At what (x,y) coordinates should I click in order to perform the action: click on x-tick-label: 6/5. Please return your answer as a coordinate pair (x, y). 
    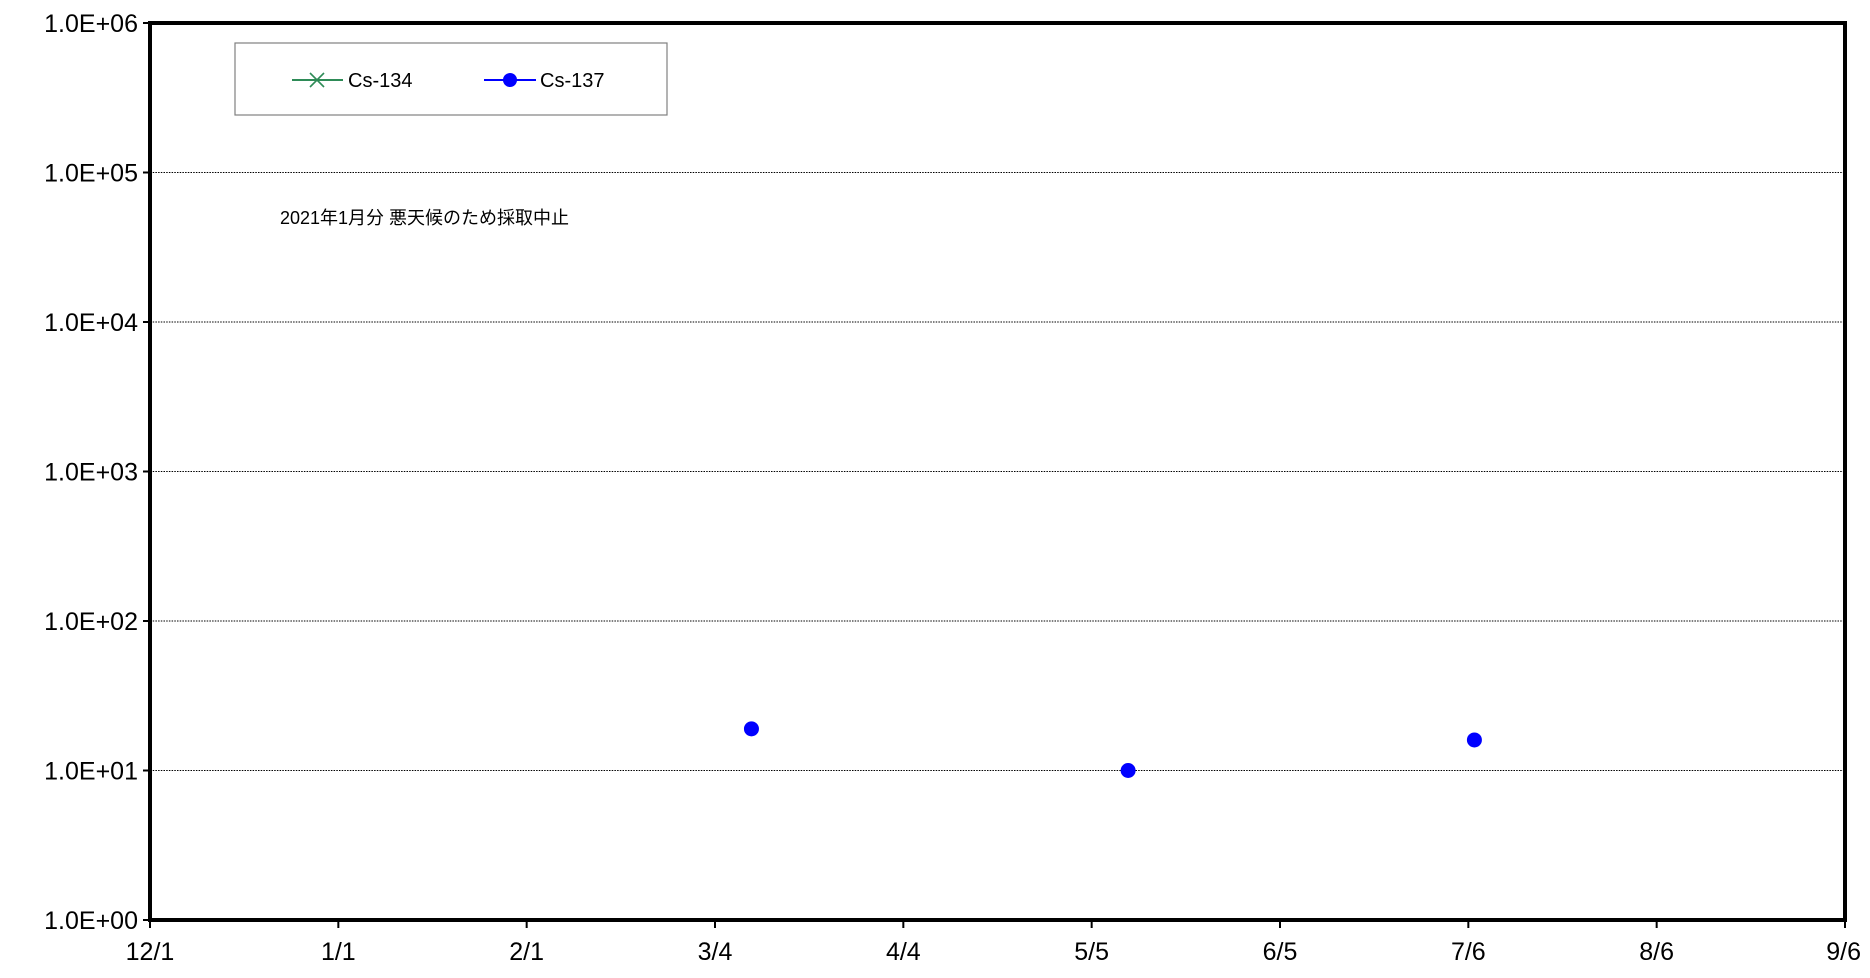
    Looking at the image, I should click on (1280, 952).